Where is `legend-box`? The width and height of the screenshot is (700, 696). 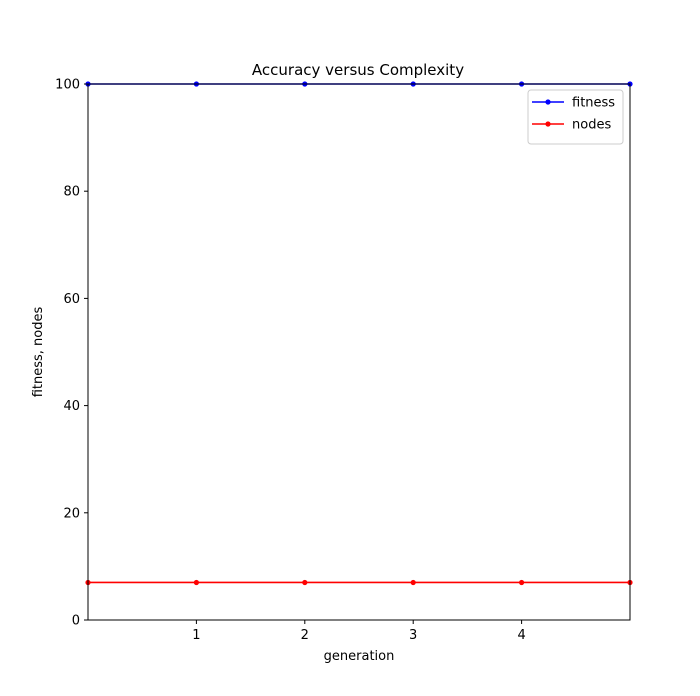 legend-box is located at coordinates (575, 117).